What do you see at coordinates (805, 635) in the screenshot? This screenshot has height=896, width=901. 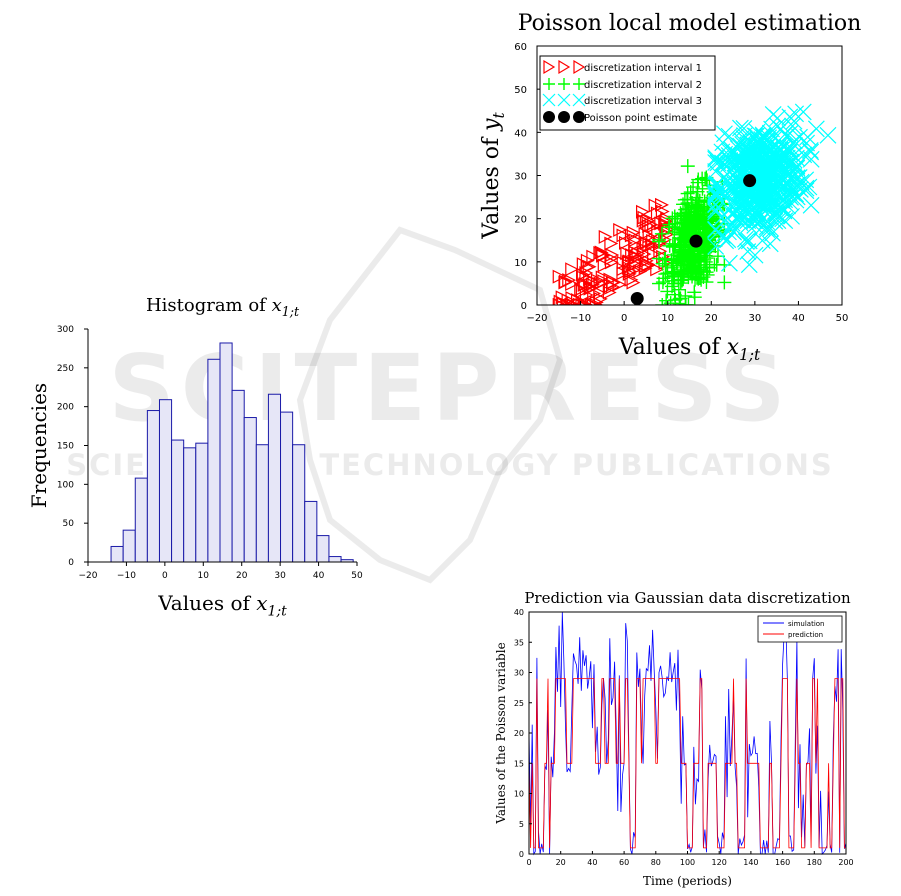 I see `line-legend-label: prediction` at bounding box center [805, 635].